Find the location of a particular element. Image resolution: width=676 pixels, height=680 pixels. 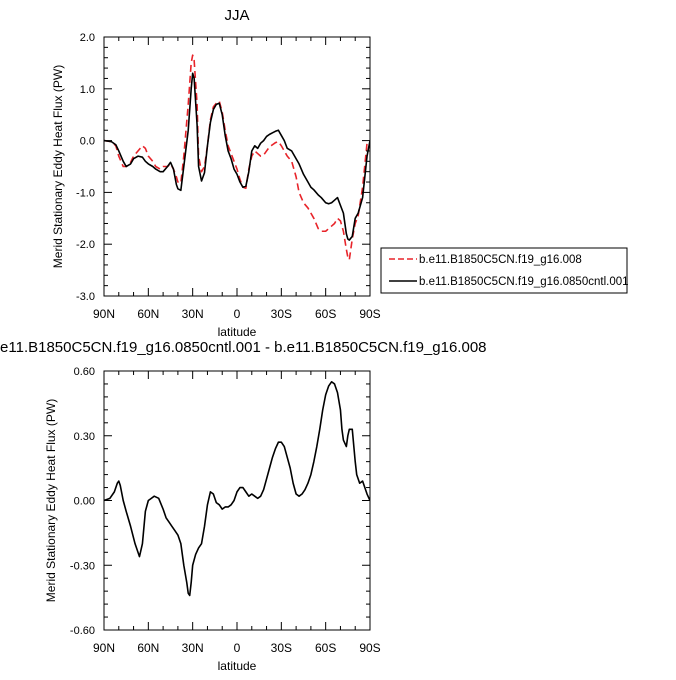

y-tick-label: 0.0 is located at coordinates (87, 142).